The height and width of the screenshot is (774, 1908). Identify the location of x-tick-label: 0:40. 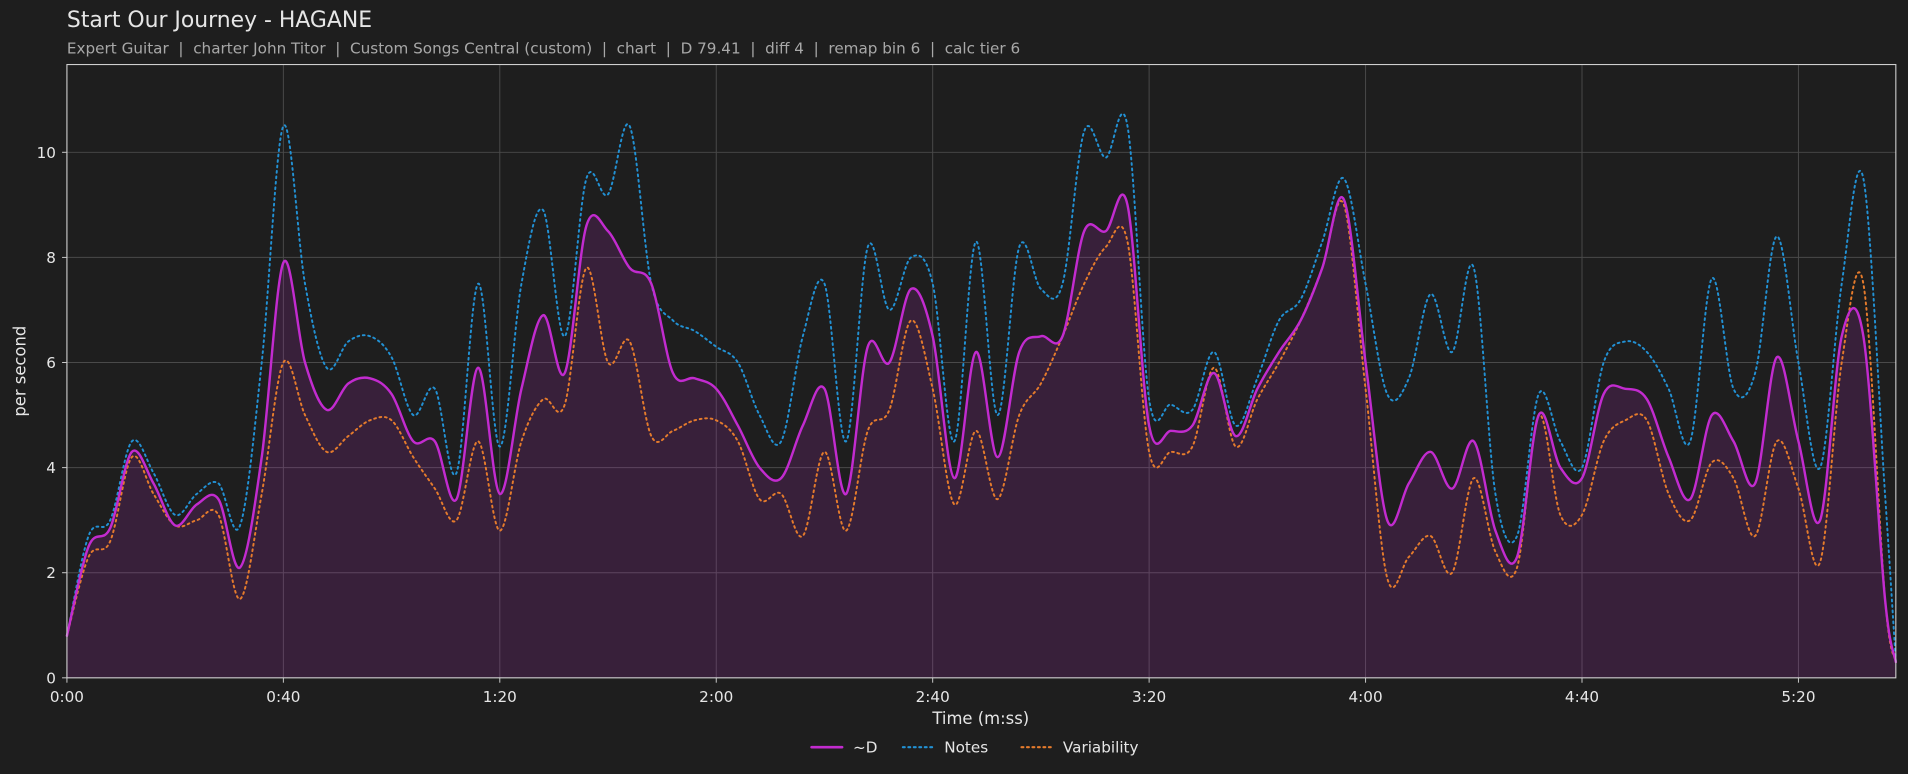
(283, 697).